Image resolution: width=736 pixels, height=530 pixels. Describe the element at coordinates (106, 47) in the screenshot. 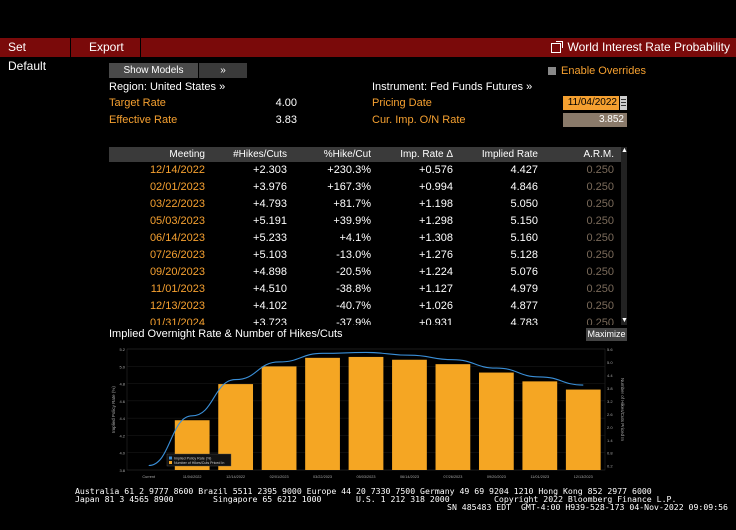

I see `export-menu: Export` at that location.